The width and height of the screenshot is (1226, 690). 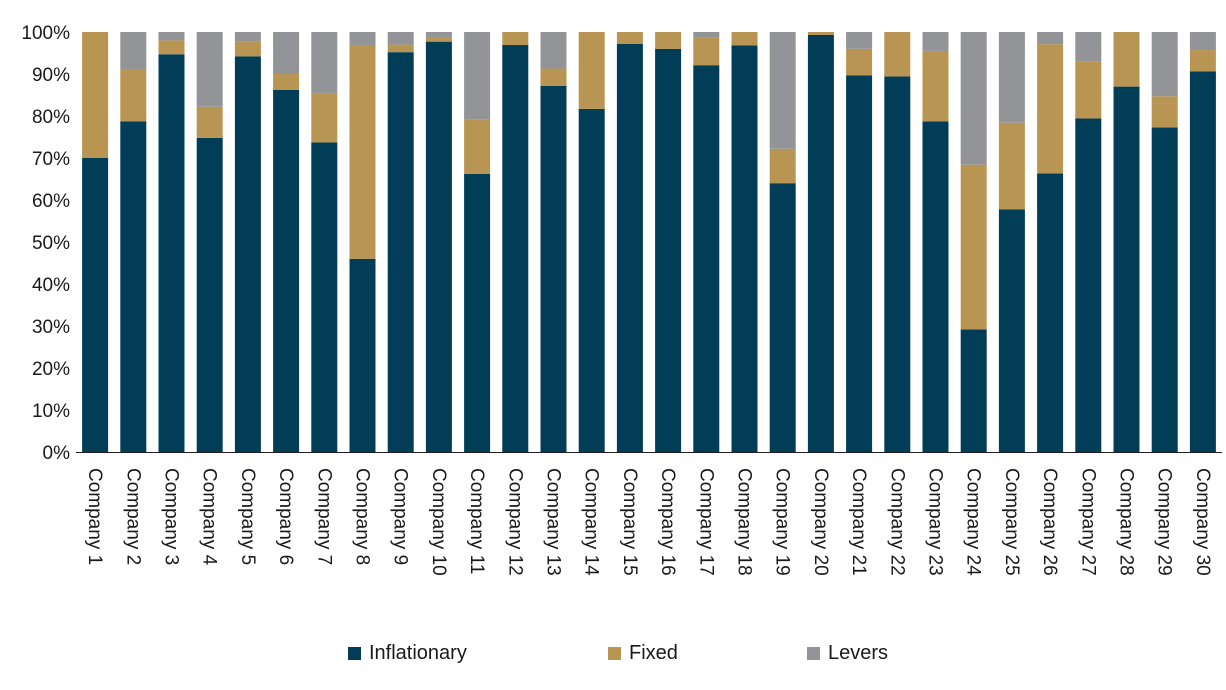 I want to click on x-tick-label: Company 6, so click(x=285, y=516).